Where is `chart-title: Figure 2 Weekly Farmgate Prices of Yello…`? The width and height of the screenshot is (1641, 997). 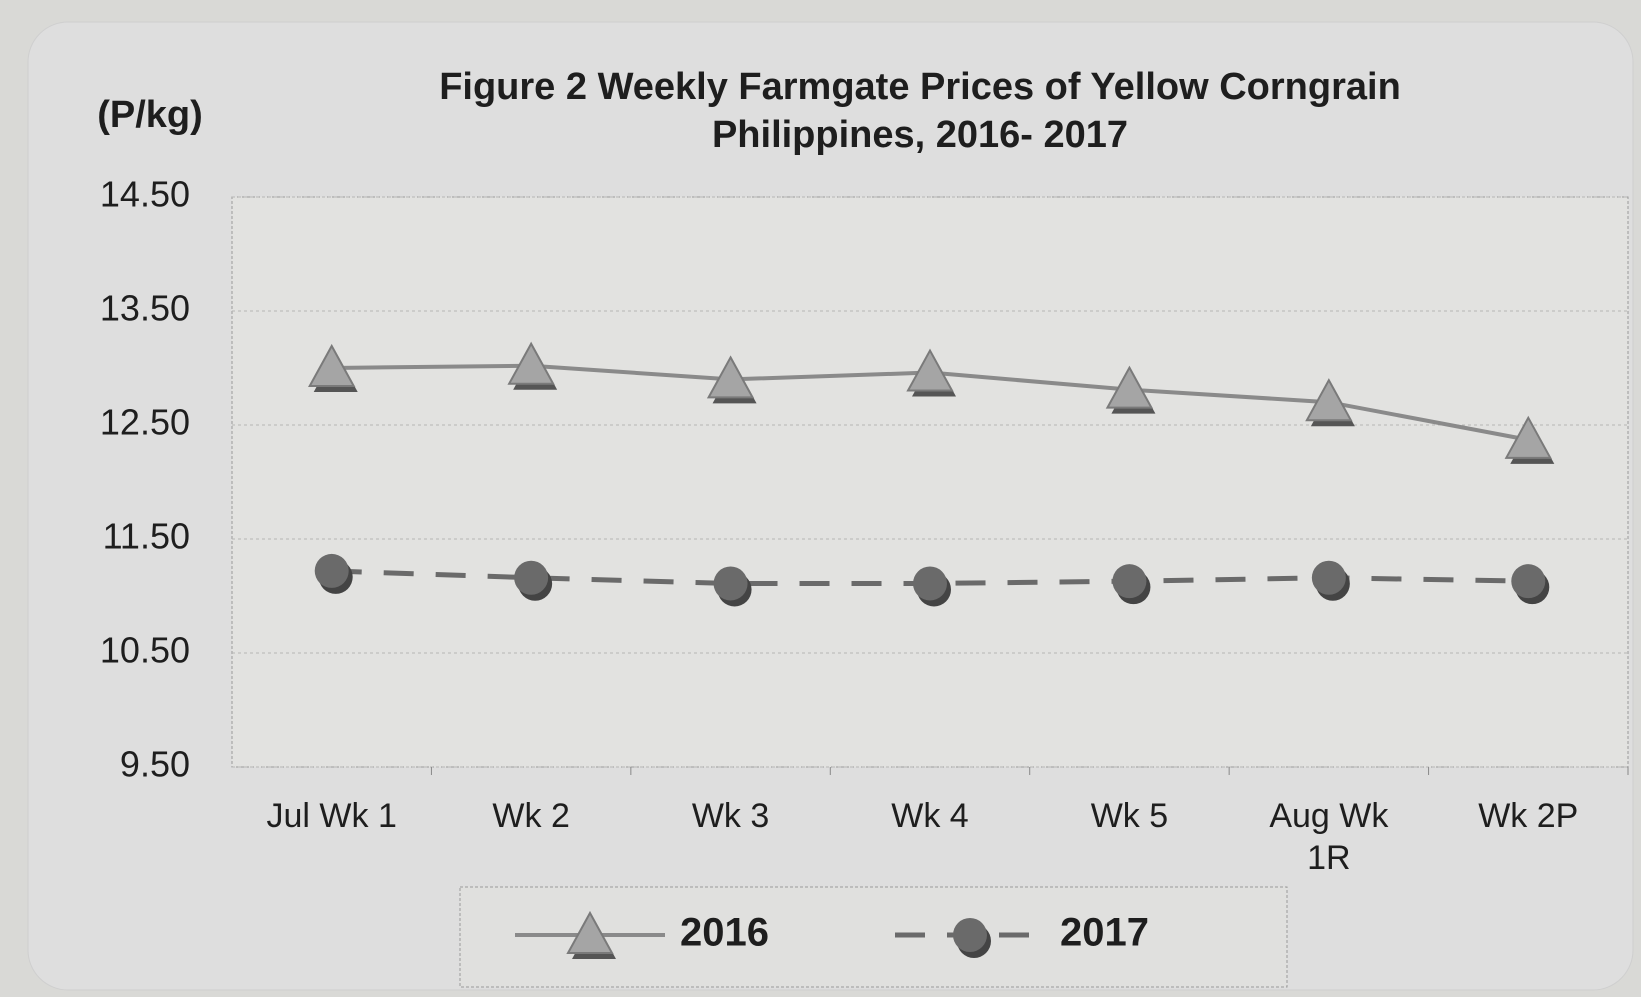
chart-title: Figure 2 Weekly Farmgate Prices of Yello… is located at coordinates (920, 87).